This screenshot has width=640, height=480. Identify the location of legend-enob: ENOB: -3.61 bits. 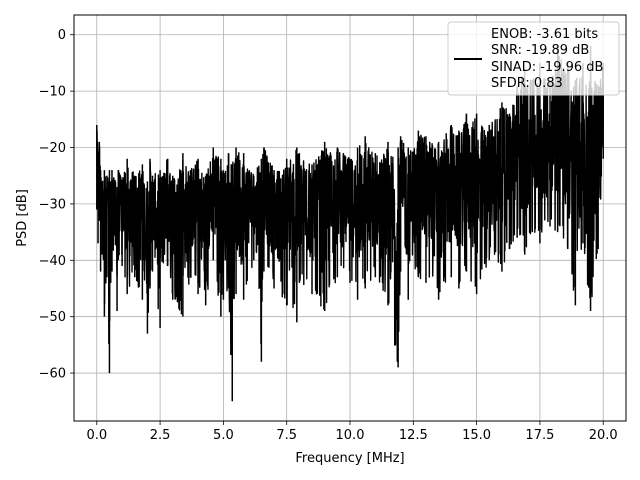
(544, 34).